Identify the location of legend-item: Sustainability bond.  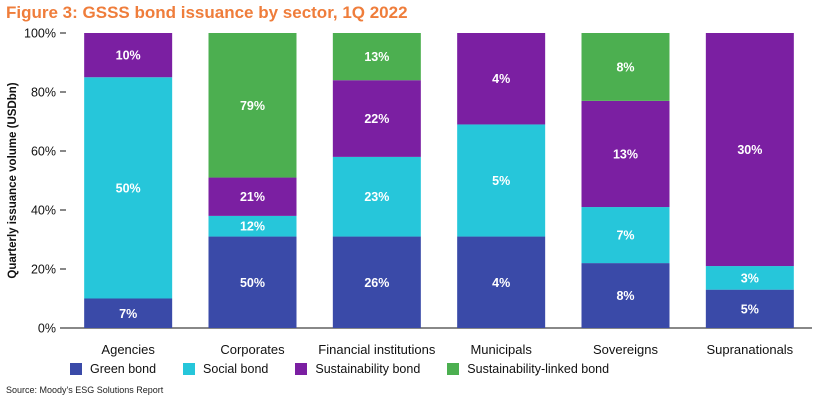
(357, 369).